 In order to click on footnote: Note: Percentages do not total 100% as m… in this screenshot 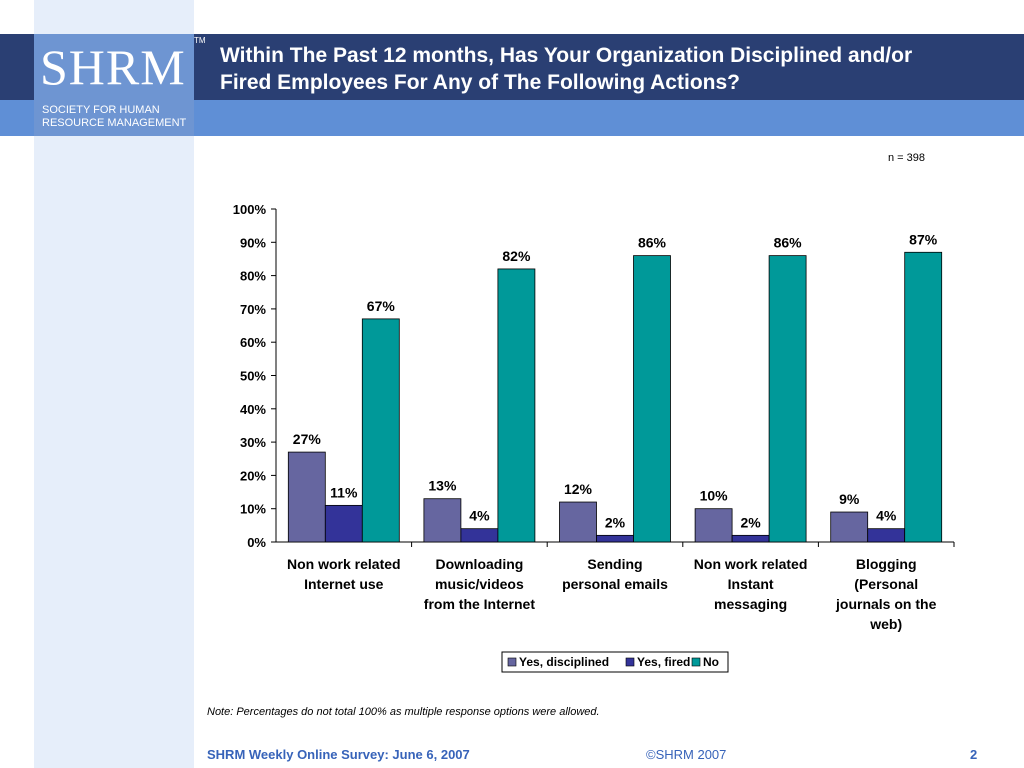, I will do `click(403, 712)`.